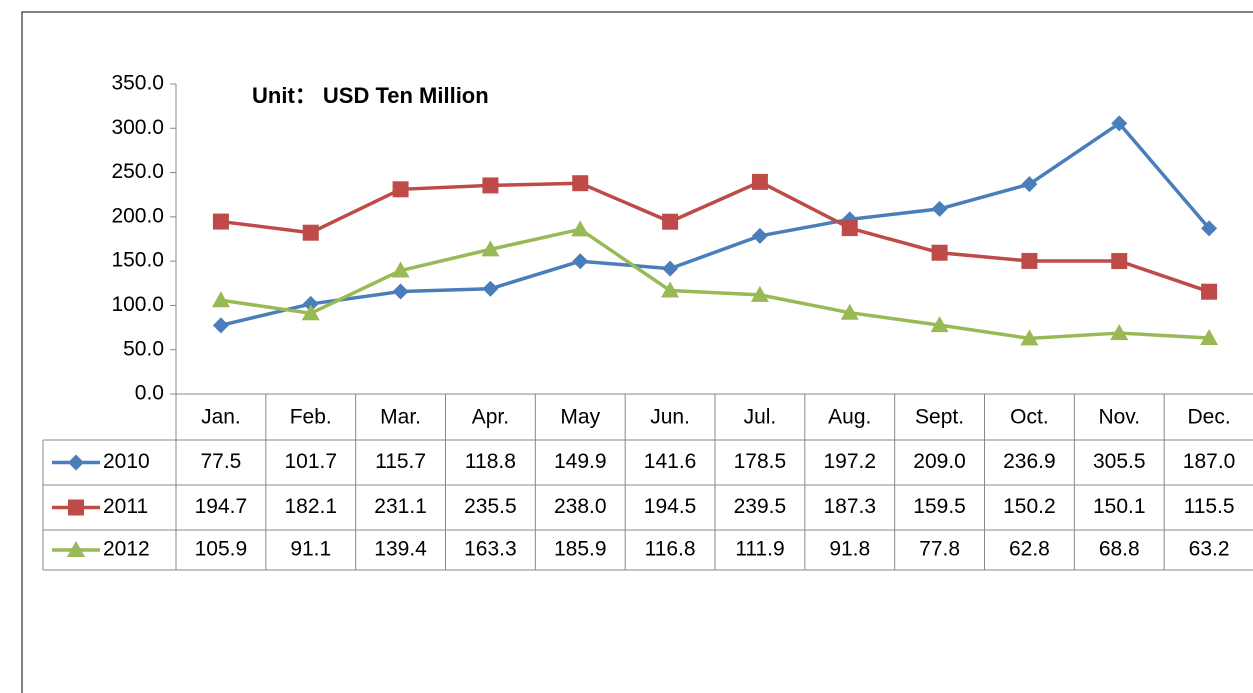  I want to click on y-tick-label: 200.0, so click(137, 215).